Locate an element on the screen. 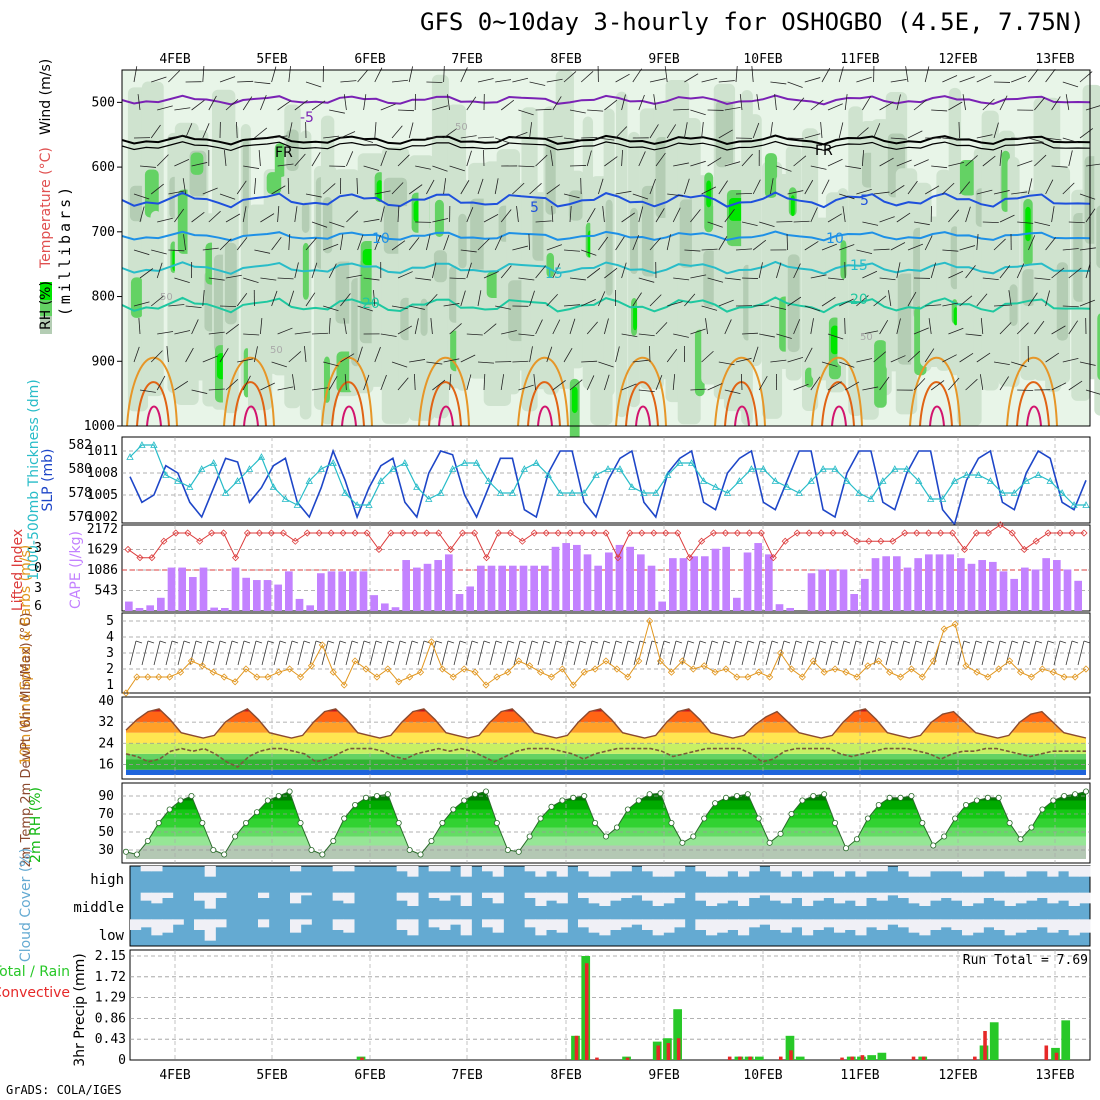  date-label-top: 4FEB is located at coordinates (174, 59).